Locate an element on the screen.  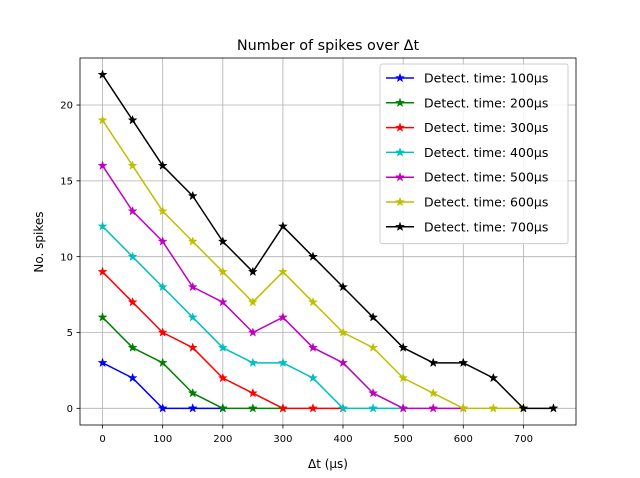
x-tick-label: 600 is located at coordinates (463, 439).